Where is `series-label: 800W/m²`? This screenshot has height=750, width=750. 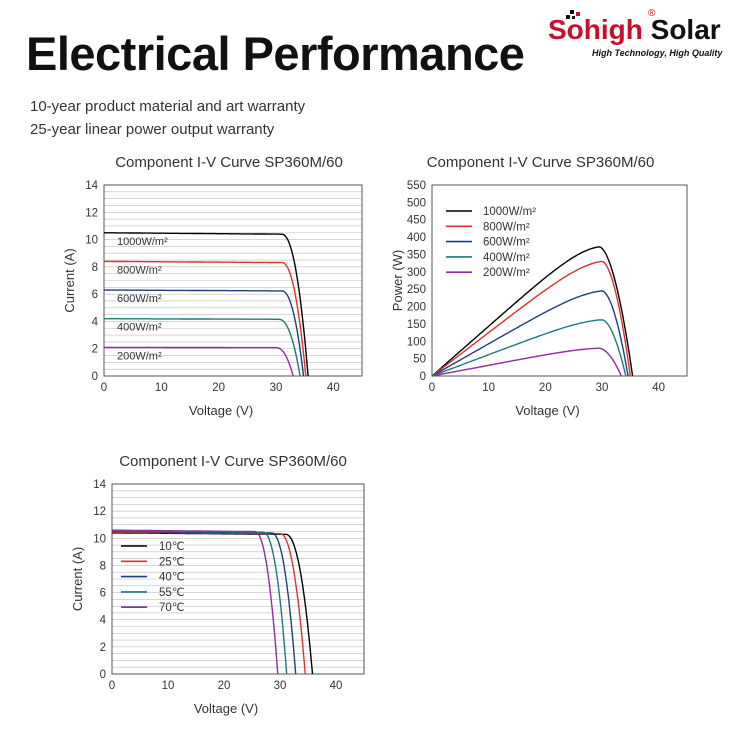 series-label: 800W/m² is located at coordinates (139, 270).